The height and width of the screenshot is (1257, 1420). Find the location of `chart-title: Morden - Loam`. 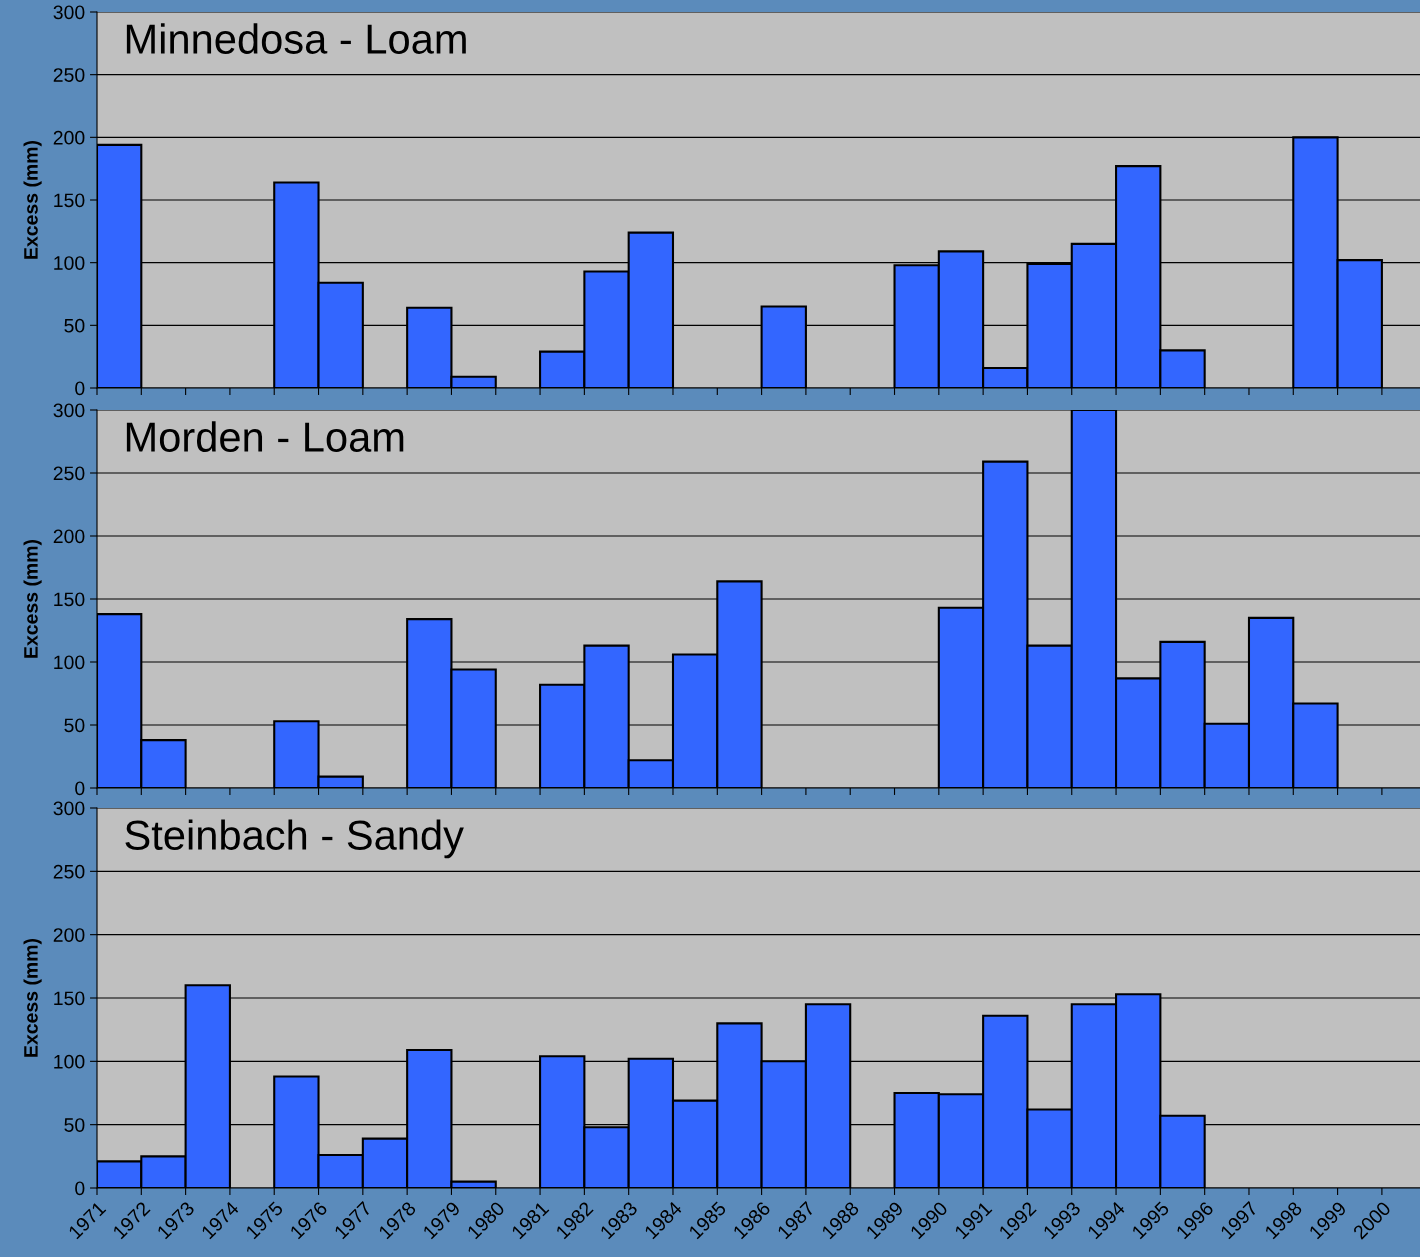

chart-title: Morden - Loam is located at coordinates (265, 436).